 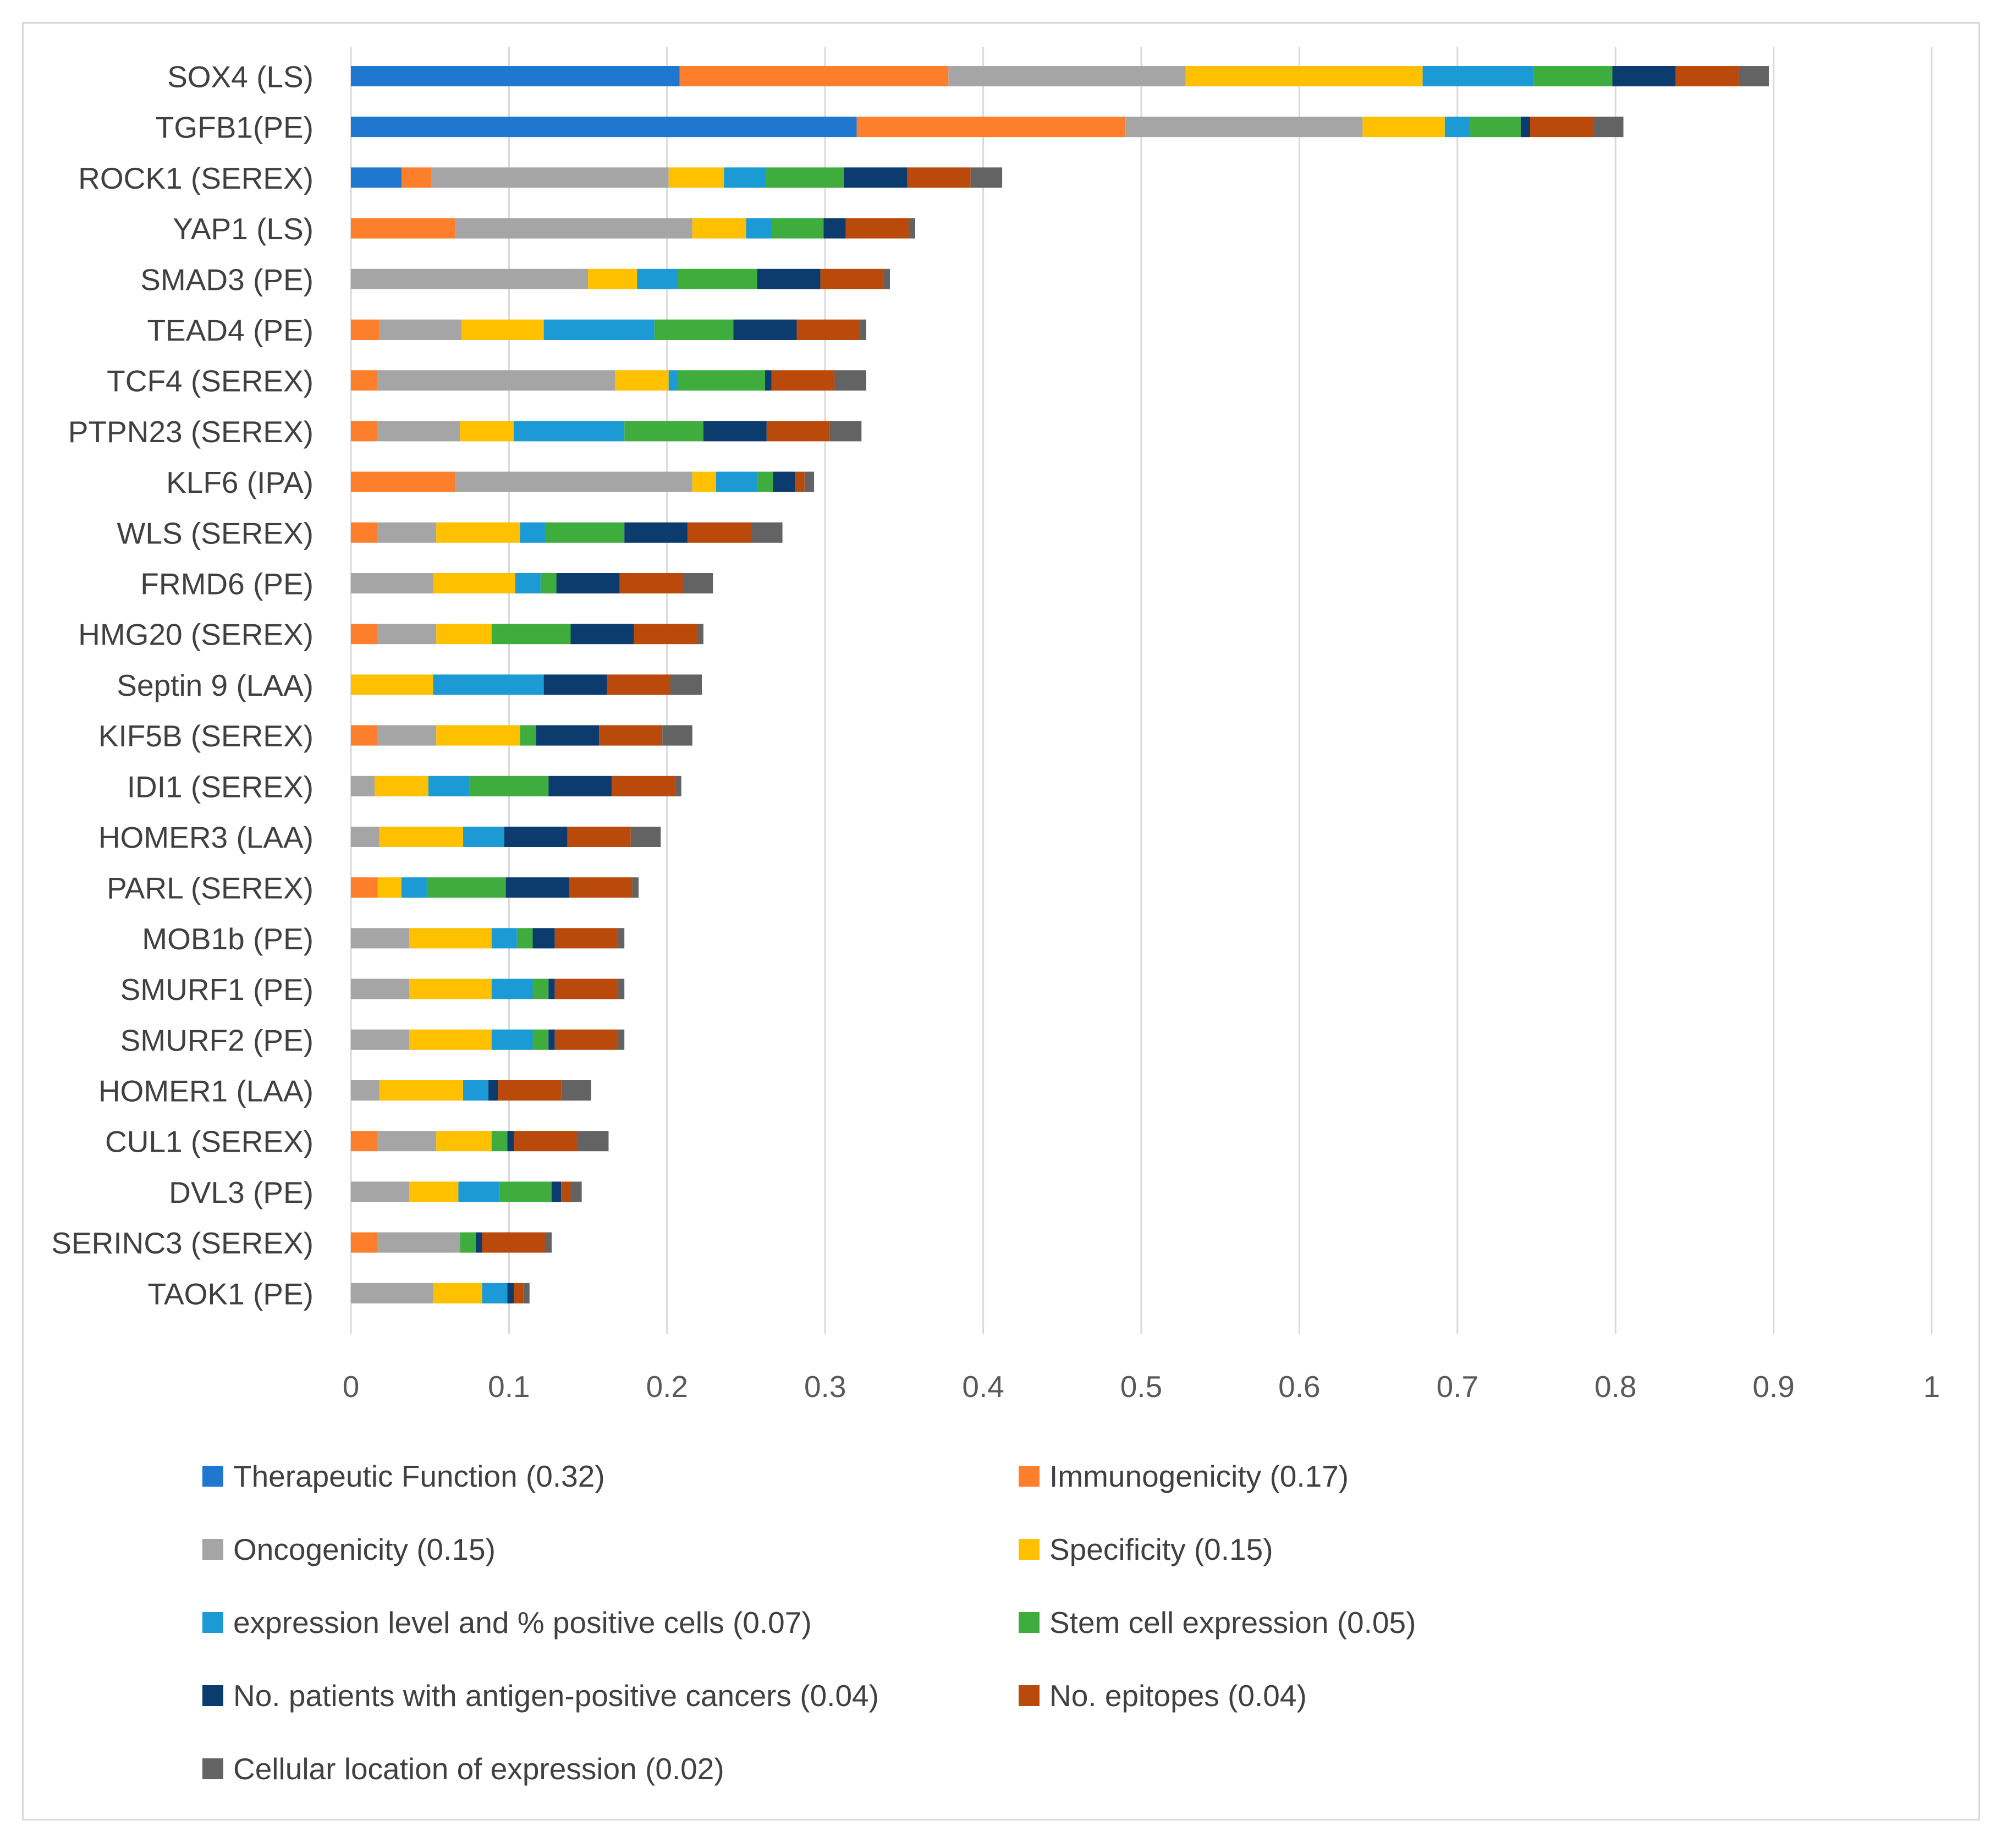 What do you see at coordinates (381, 989) in the screenshot?
I see `bar-segment-smurf1-pe-s2` at bounding box center [381, 989].